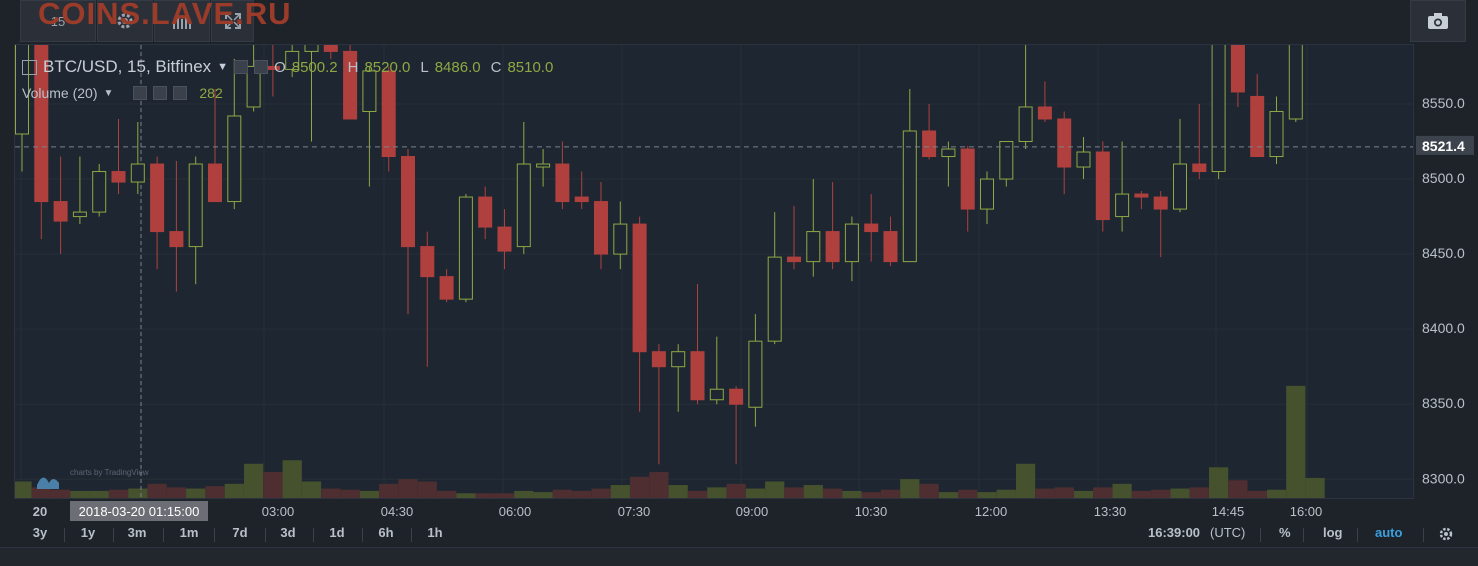 The width and height of the screenshot is (1478, 566). What do you see at coordinates (1443, 478) in the screenshot?
I see `price-tick-label: 8300.0` at bounding box center [1443, 478].